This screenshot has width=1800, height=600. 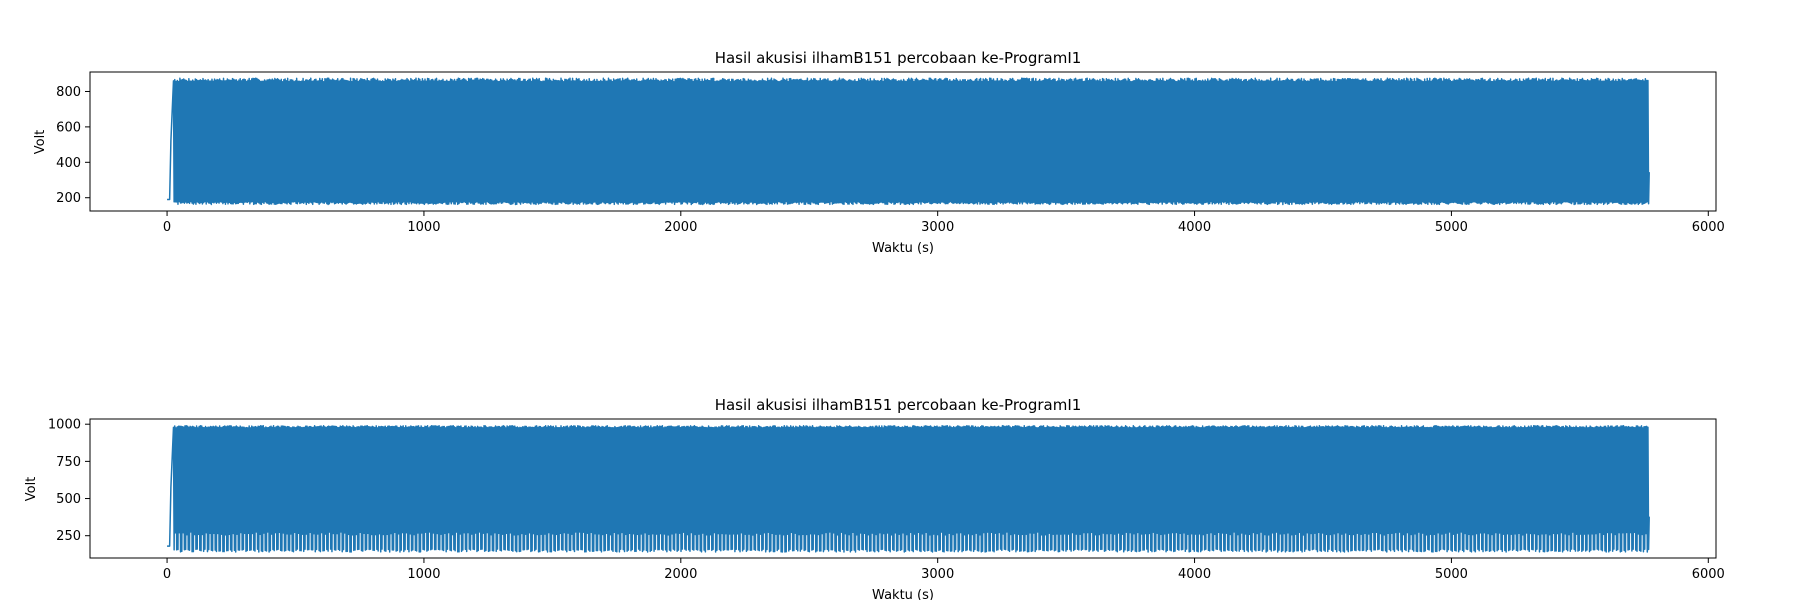 What do you see at coordinates (1451, 574) in the screenshot?
I see `chart-2-x-tick-label: 5000` at bounding box center [1451, 574].